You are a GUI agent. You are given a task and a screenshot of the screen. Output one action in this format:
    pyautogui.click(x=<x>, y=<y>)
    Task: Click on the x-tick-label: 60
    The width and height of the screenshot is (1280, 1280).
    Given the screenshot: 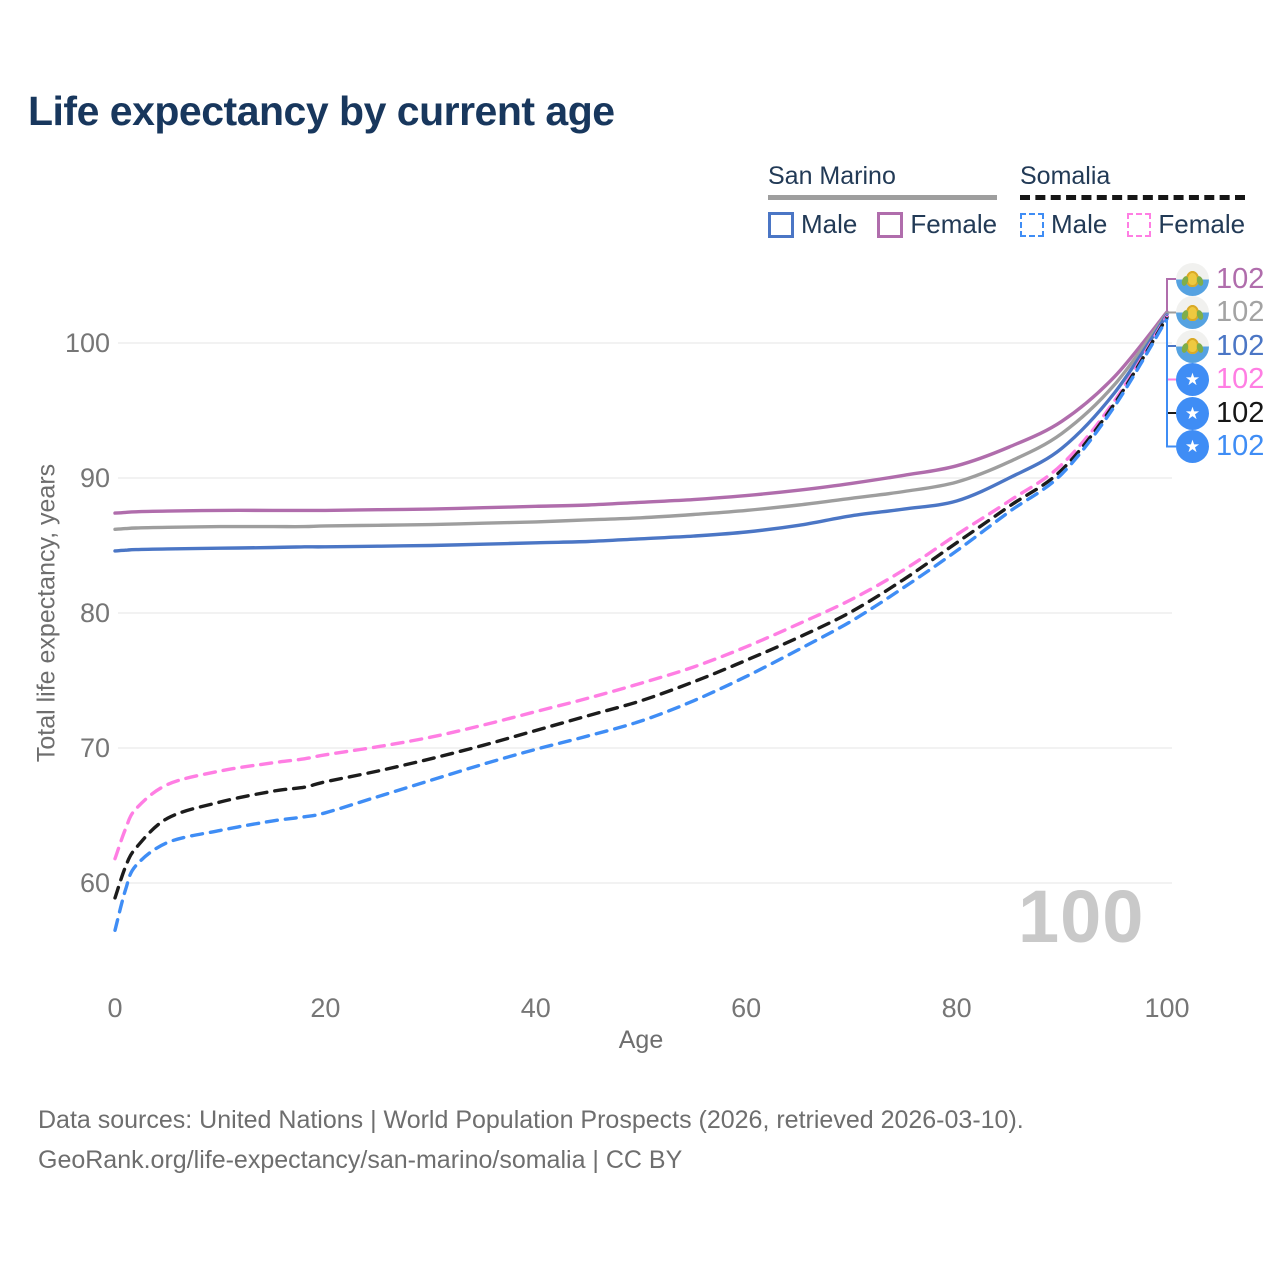 What is the action you would take?
    pyautogui.click(x=746, y=1008)
    